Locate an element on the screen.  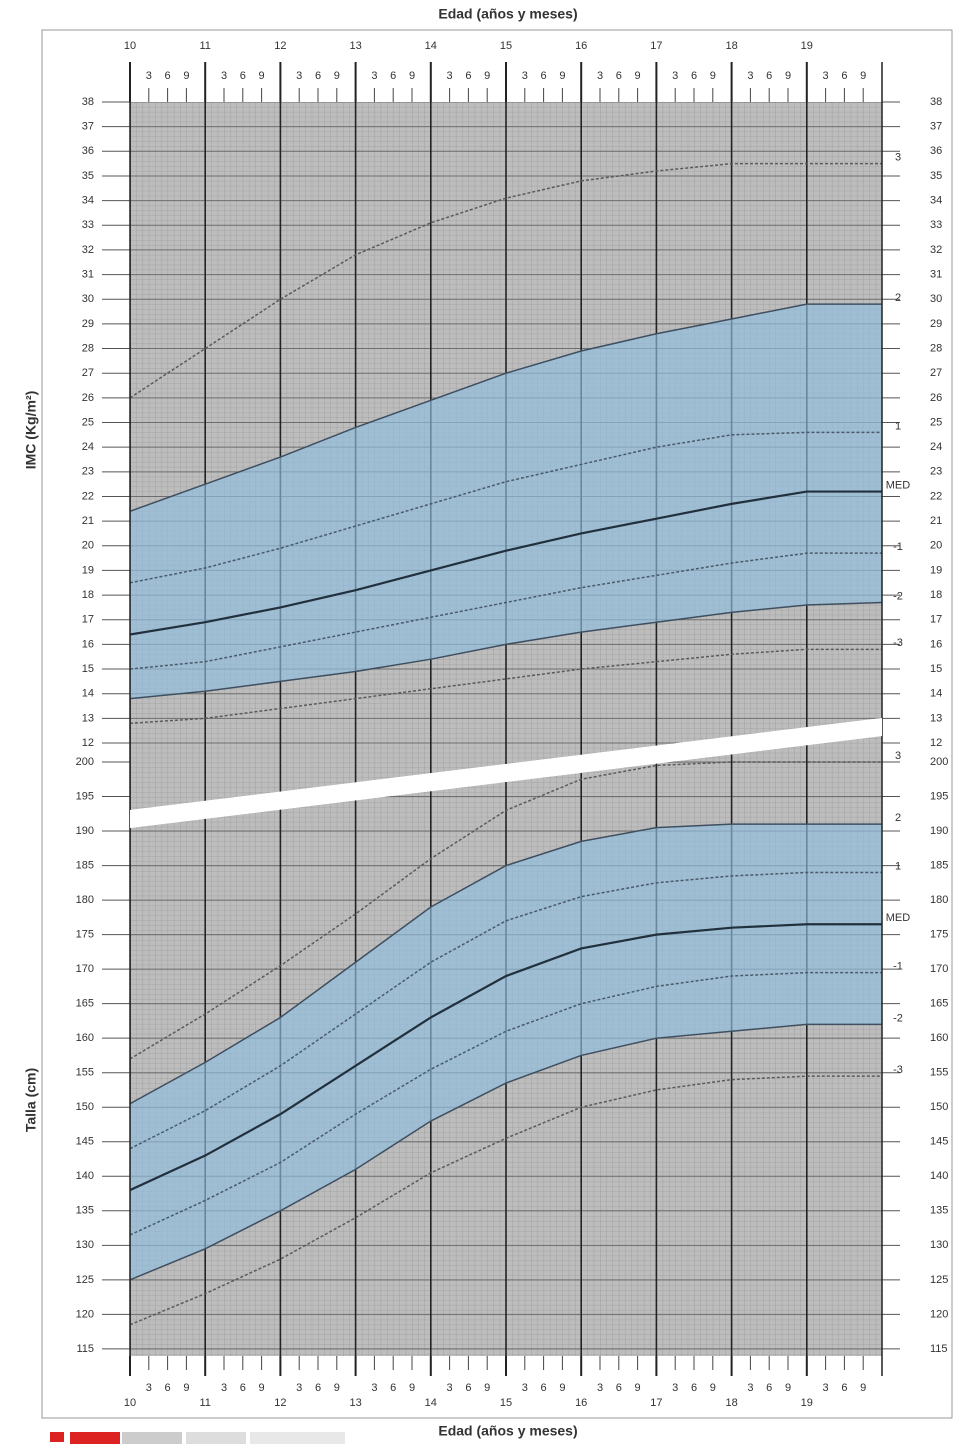
y-tick-label: 17 is located at coordinates (936, 620).